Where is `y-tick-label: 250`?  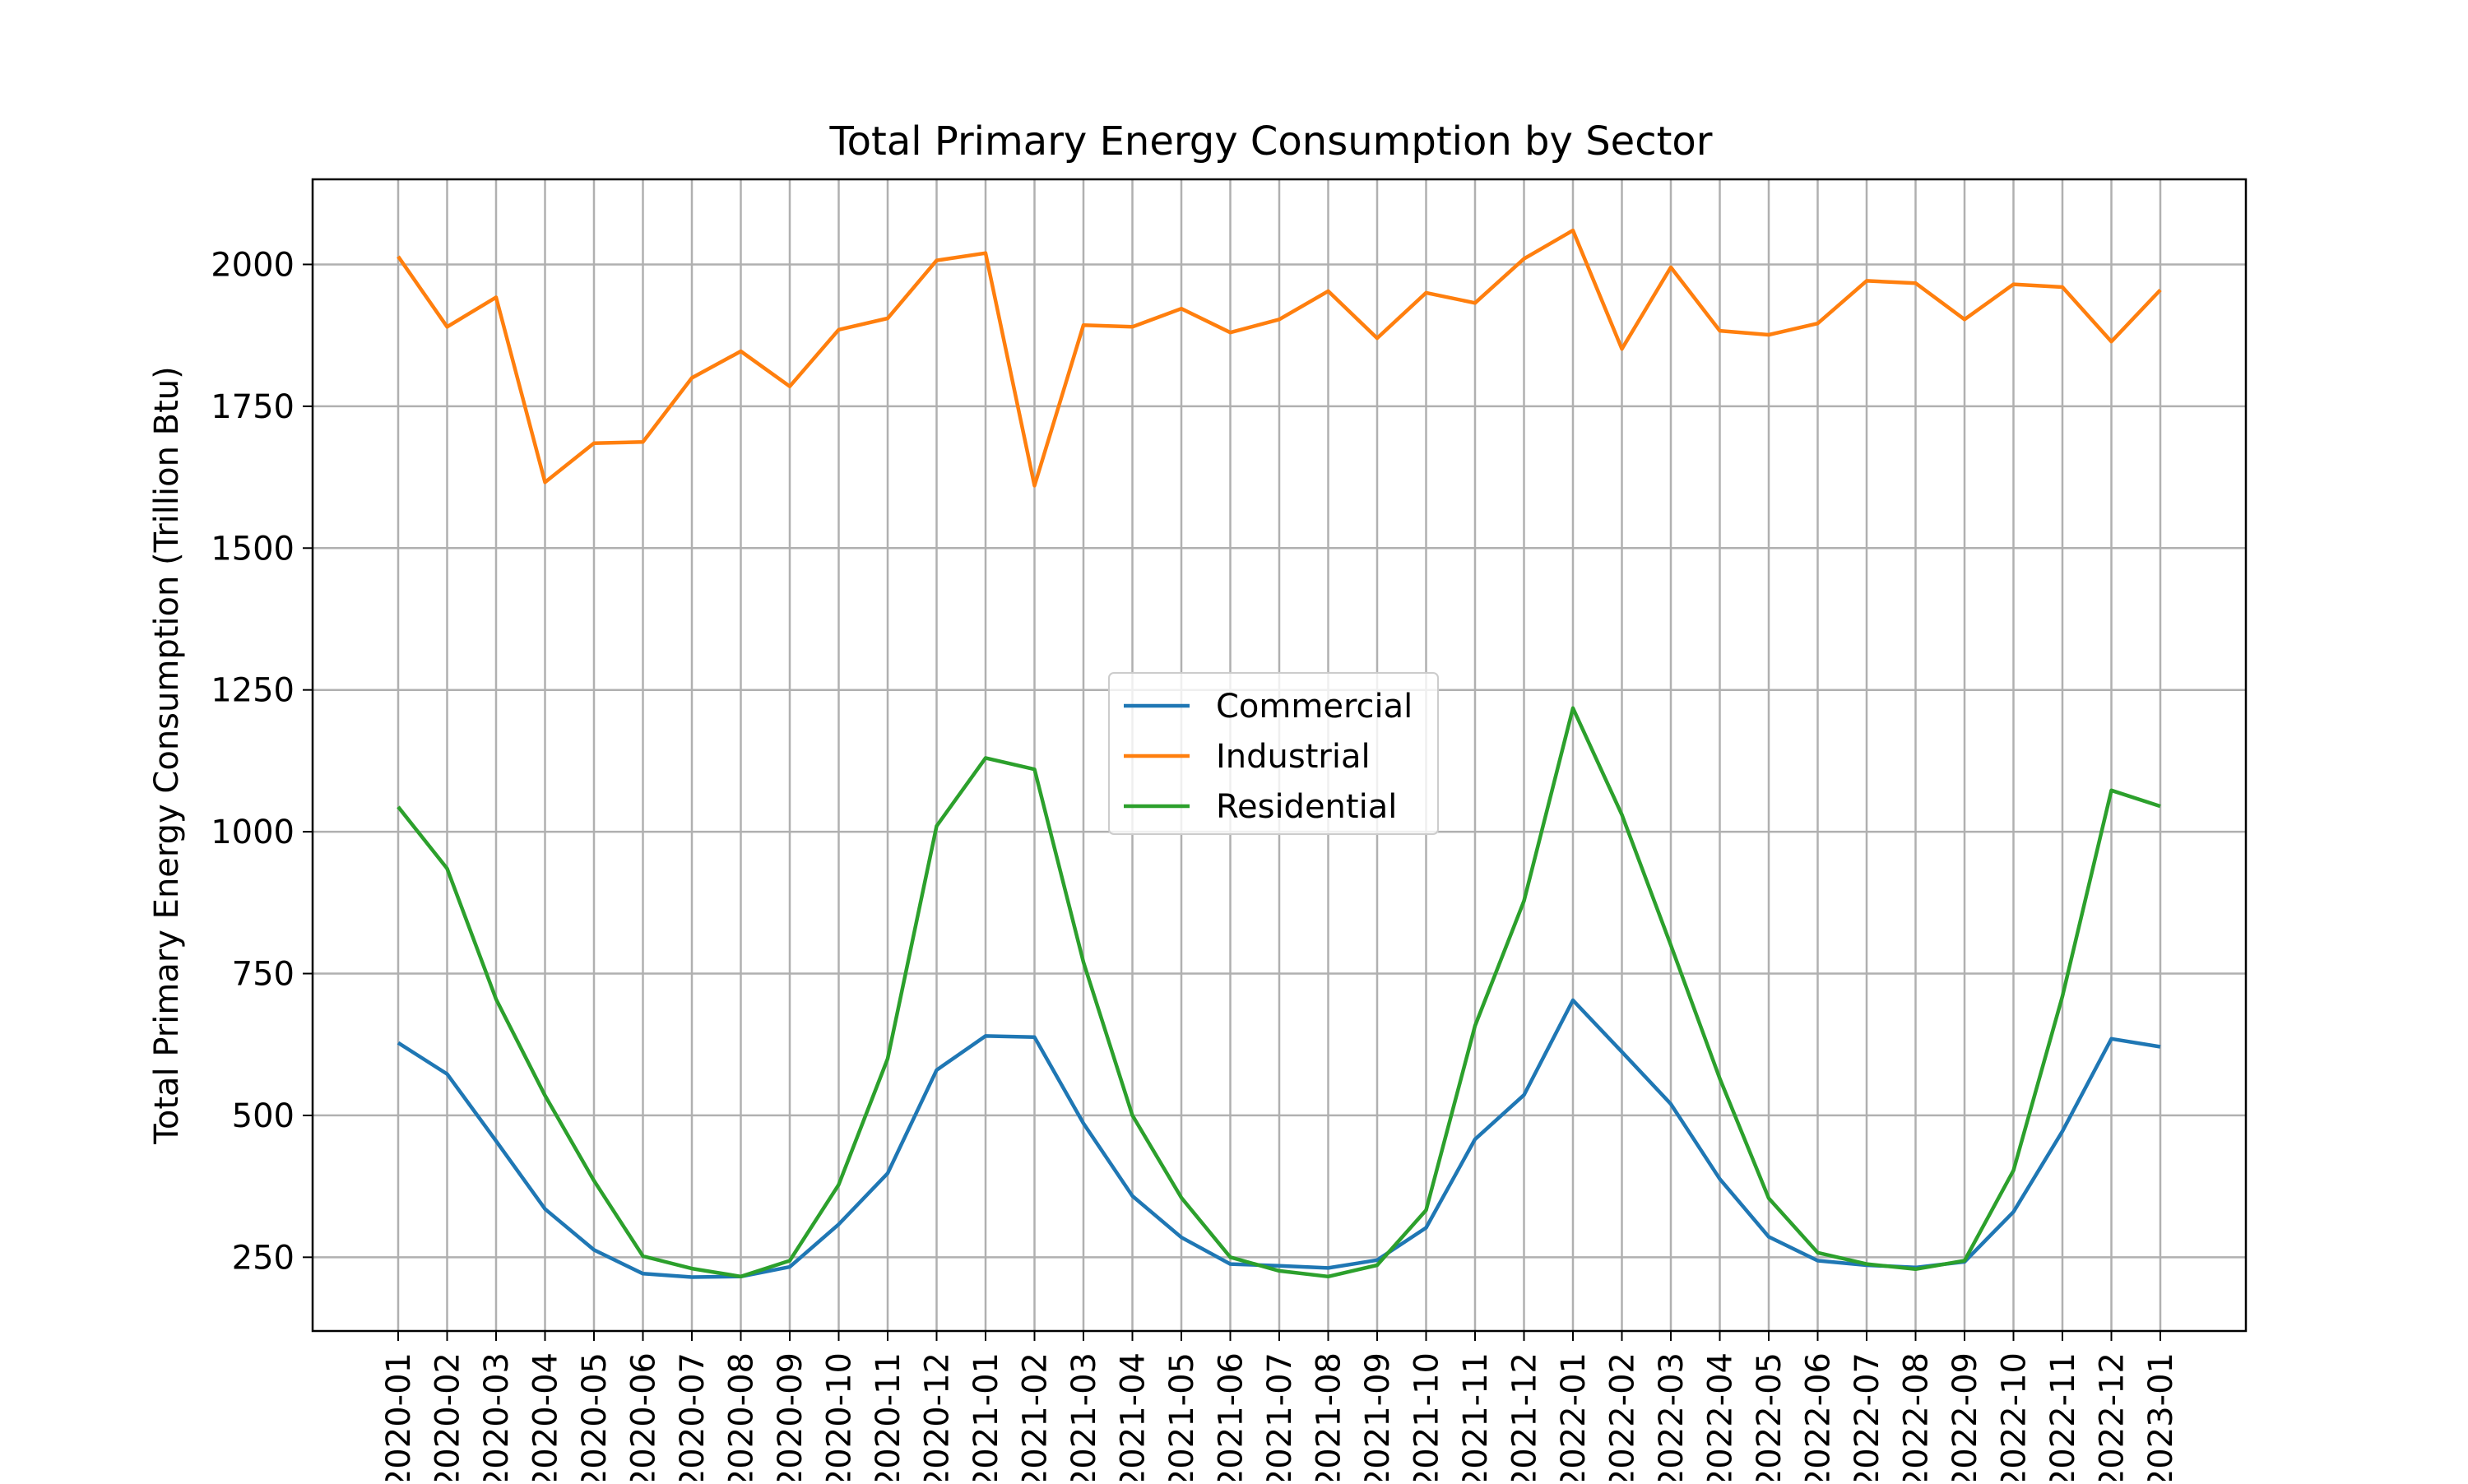 y-tick-label: 250 is located at coordinates (263, 1258).